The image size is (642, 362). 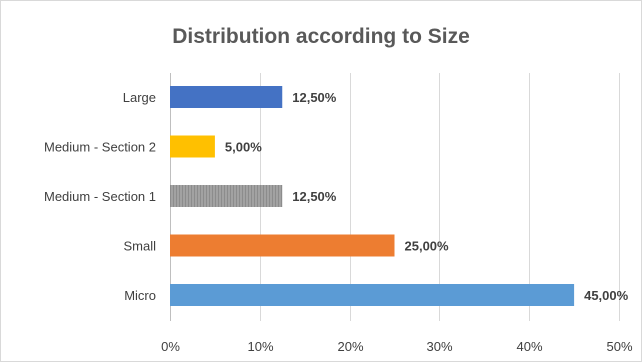 I want to click on bar-small, so click(x=282, y=245).